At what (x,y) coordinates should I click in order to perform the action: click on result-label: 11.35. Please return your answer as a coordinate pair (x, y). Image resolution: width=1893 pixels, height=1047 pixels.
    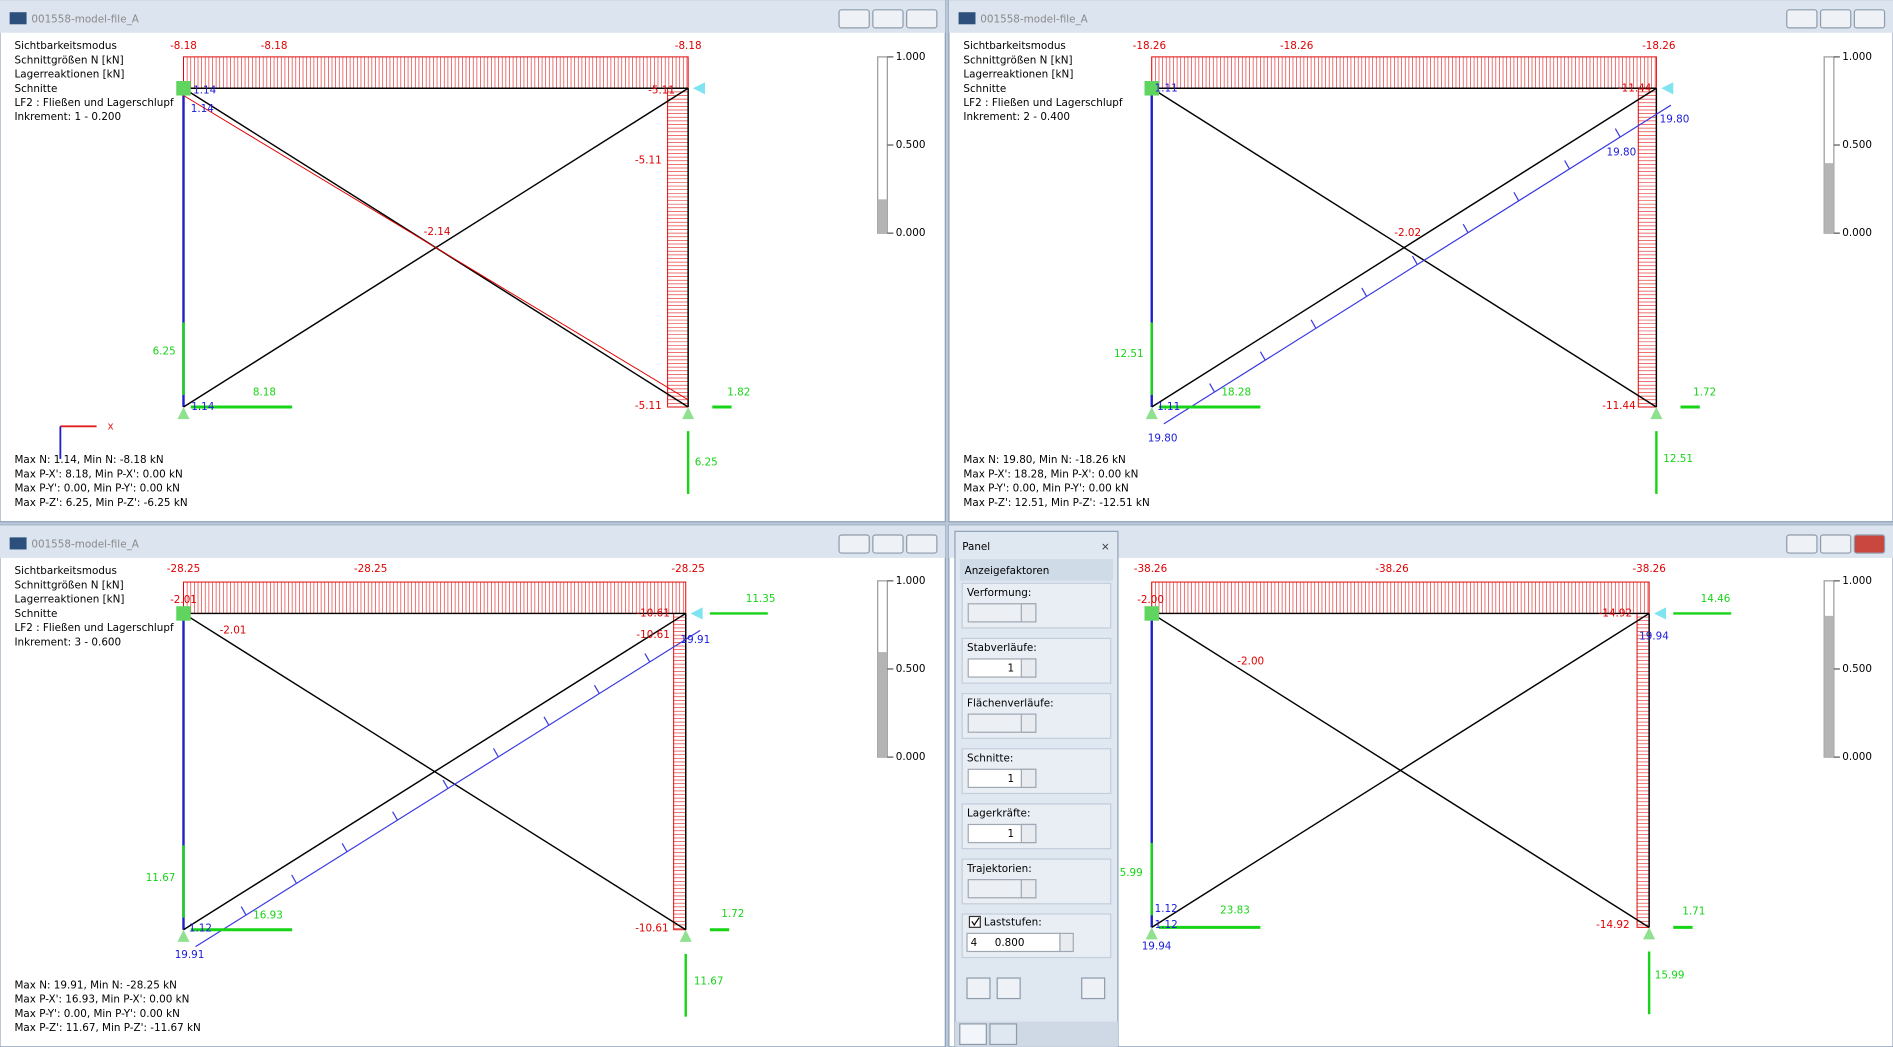
    Looking at the image, I should click on (761, 599).